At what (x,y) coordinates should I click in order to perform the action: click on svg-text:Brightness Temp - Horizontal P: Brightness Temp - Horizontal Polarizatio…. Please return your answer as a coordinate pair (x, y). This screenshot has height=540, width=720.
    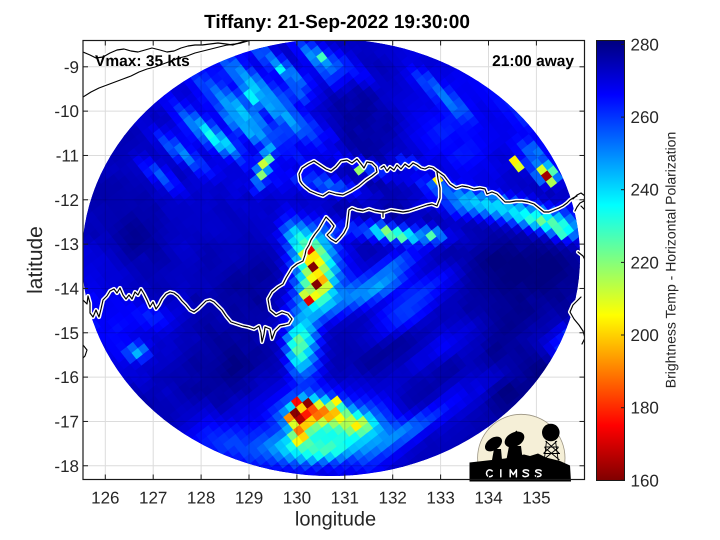
    Looking at the image, I should click on (671, 260).